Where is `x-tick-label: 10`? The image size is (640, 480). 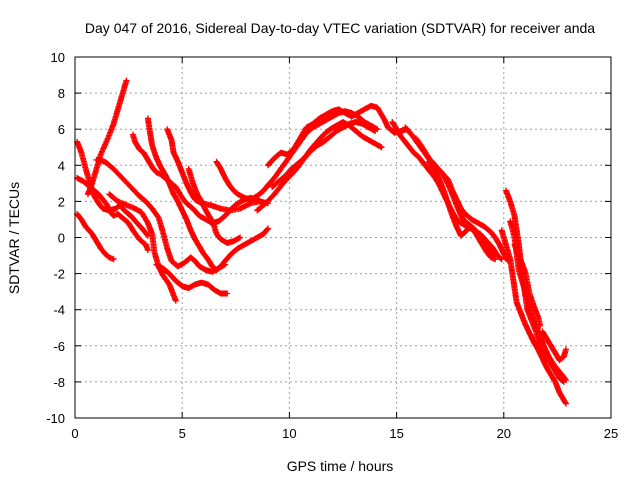 x-tick-label: 10 is located at coordinates (289, 433).